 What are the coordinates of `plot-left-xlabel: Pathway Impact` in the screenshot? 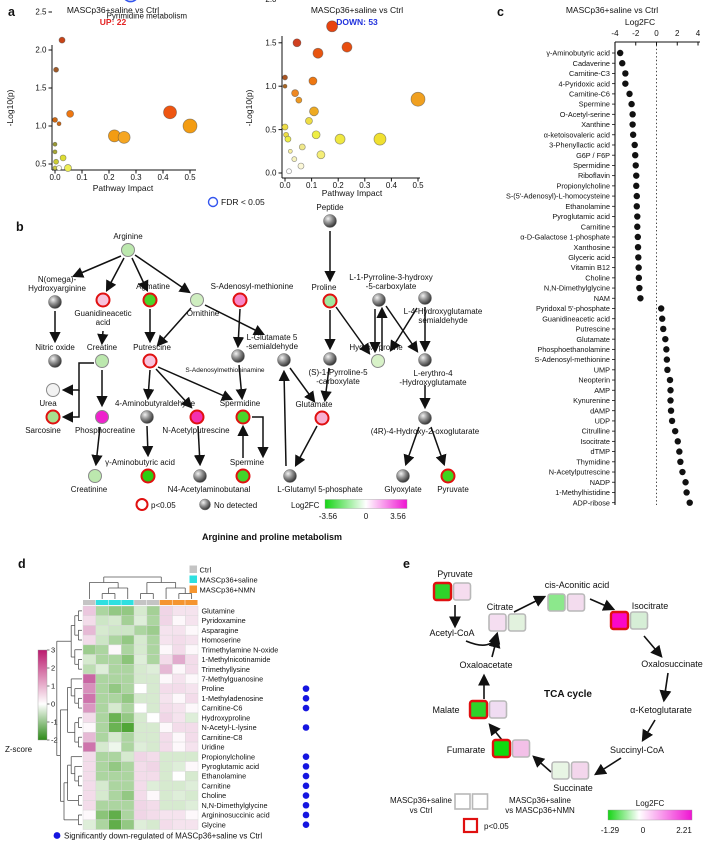 It's located at (123, 188).